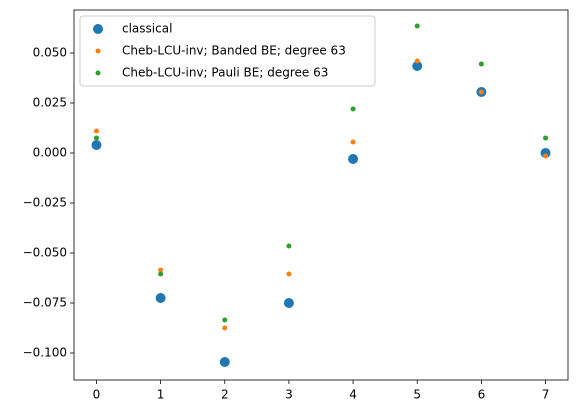 This screenshot has width=576, height=413. Describe the element at coordinates (225, 73) in the screenshot. I see `legend-label: Cheb-LCU-inv; Pauli BE; degree 63` at that location.